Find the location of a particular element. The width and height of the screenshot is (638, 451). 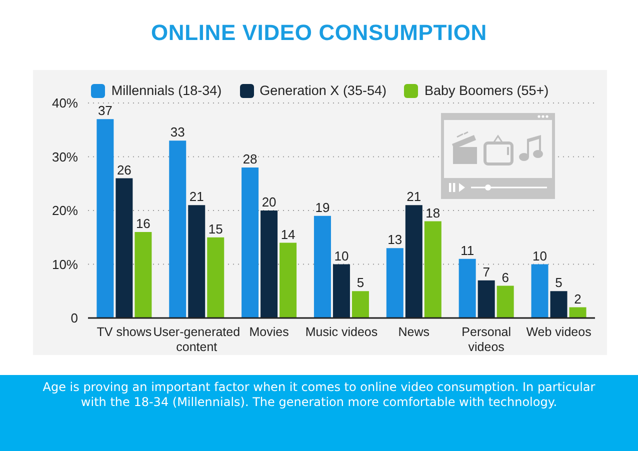

x-tick-label: TV shows is located at coordinates (124, 332).